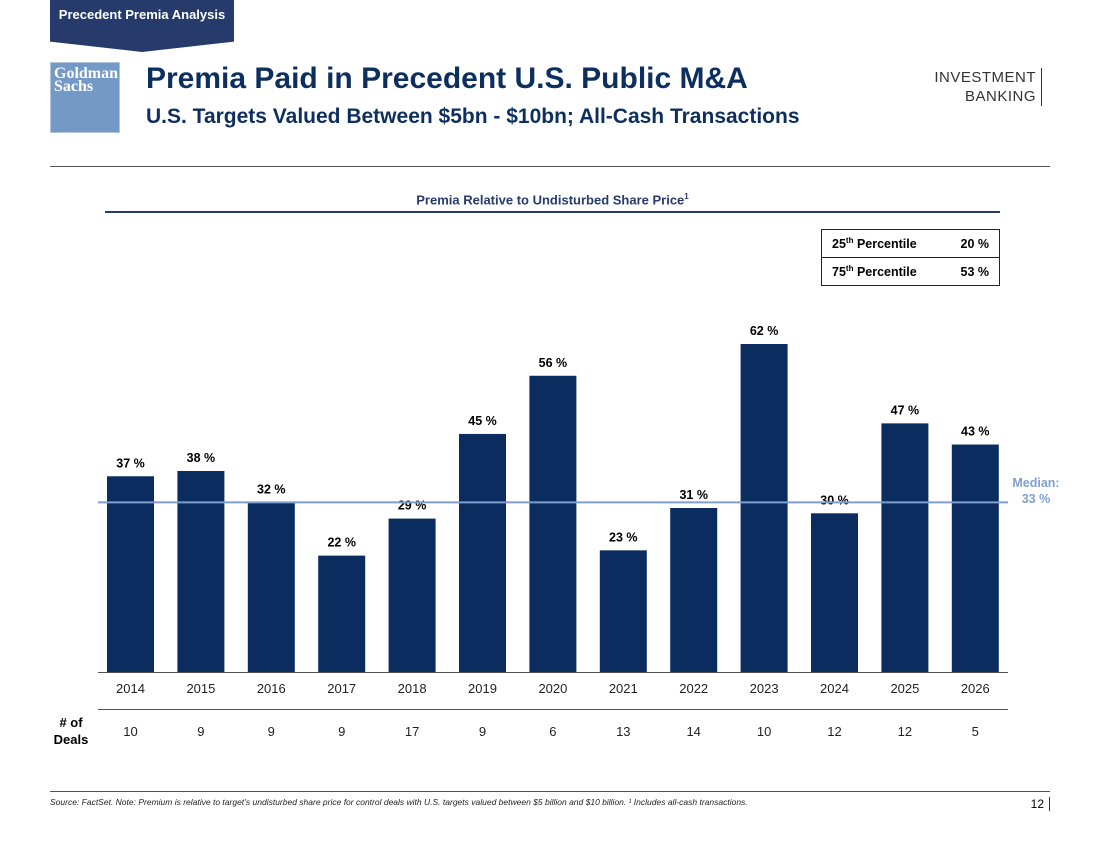  What do you see at coordinates (130, 463) in the screenshot?
I see `data-label: 37 %` at bounding box center [130, 463].